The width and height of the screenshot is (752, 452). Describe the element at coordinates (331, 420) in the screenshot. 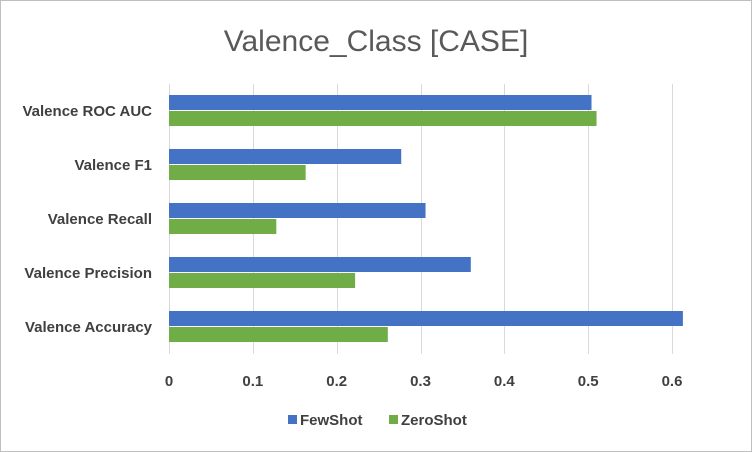

I see `legend-label-fewshot: FewShot` at that location.